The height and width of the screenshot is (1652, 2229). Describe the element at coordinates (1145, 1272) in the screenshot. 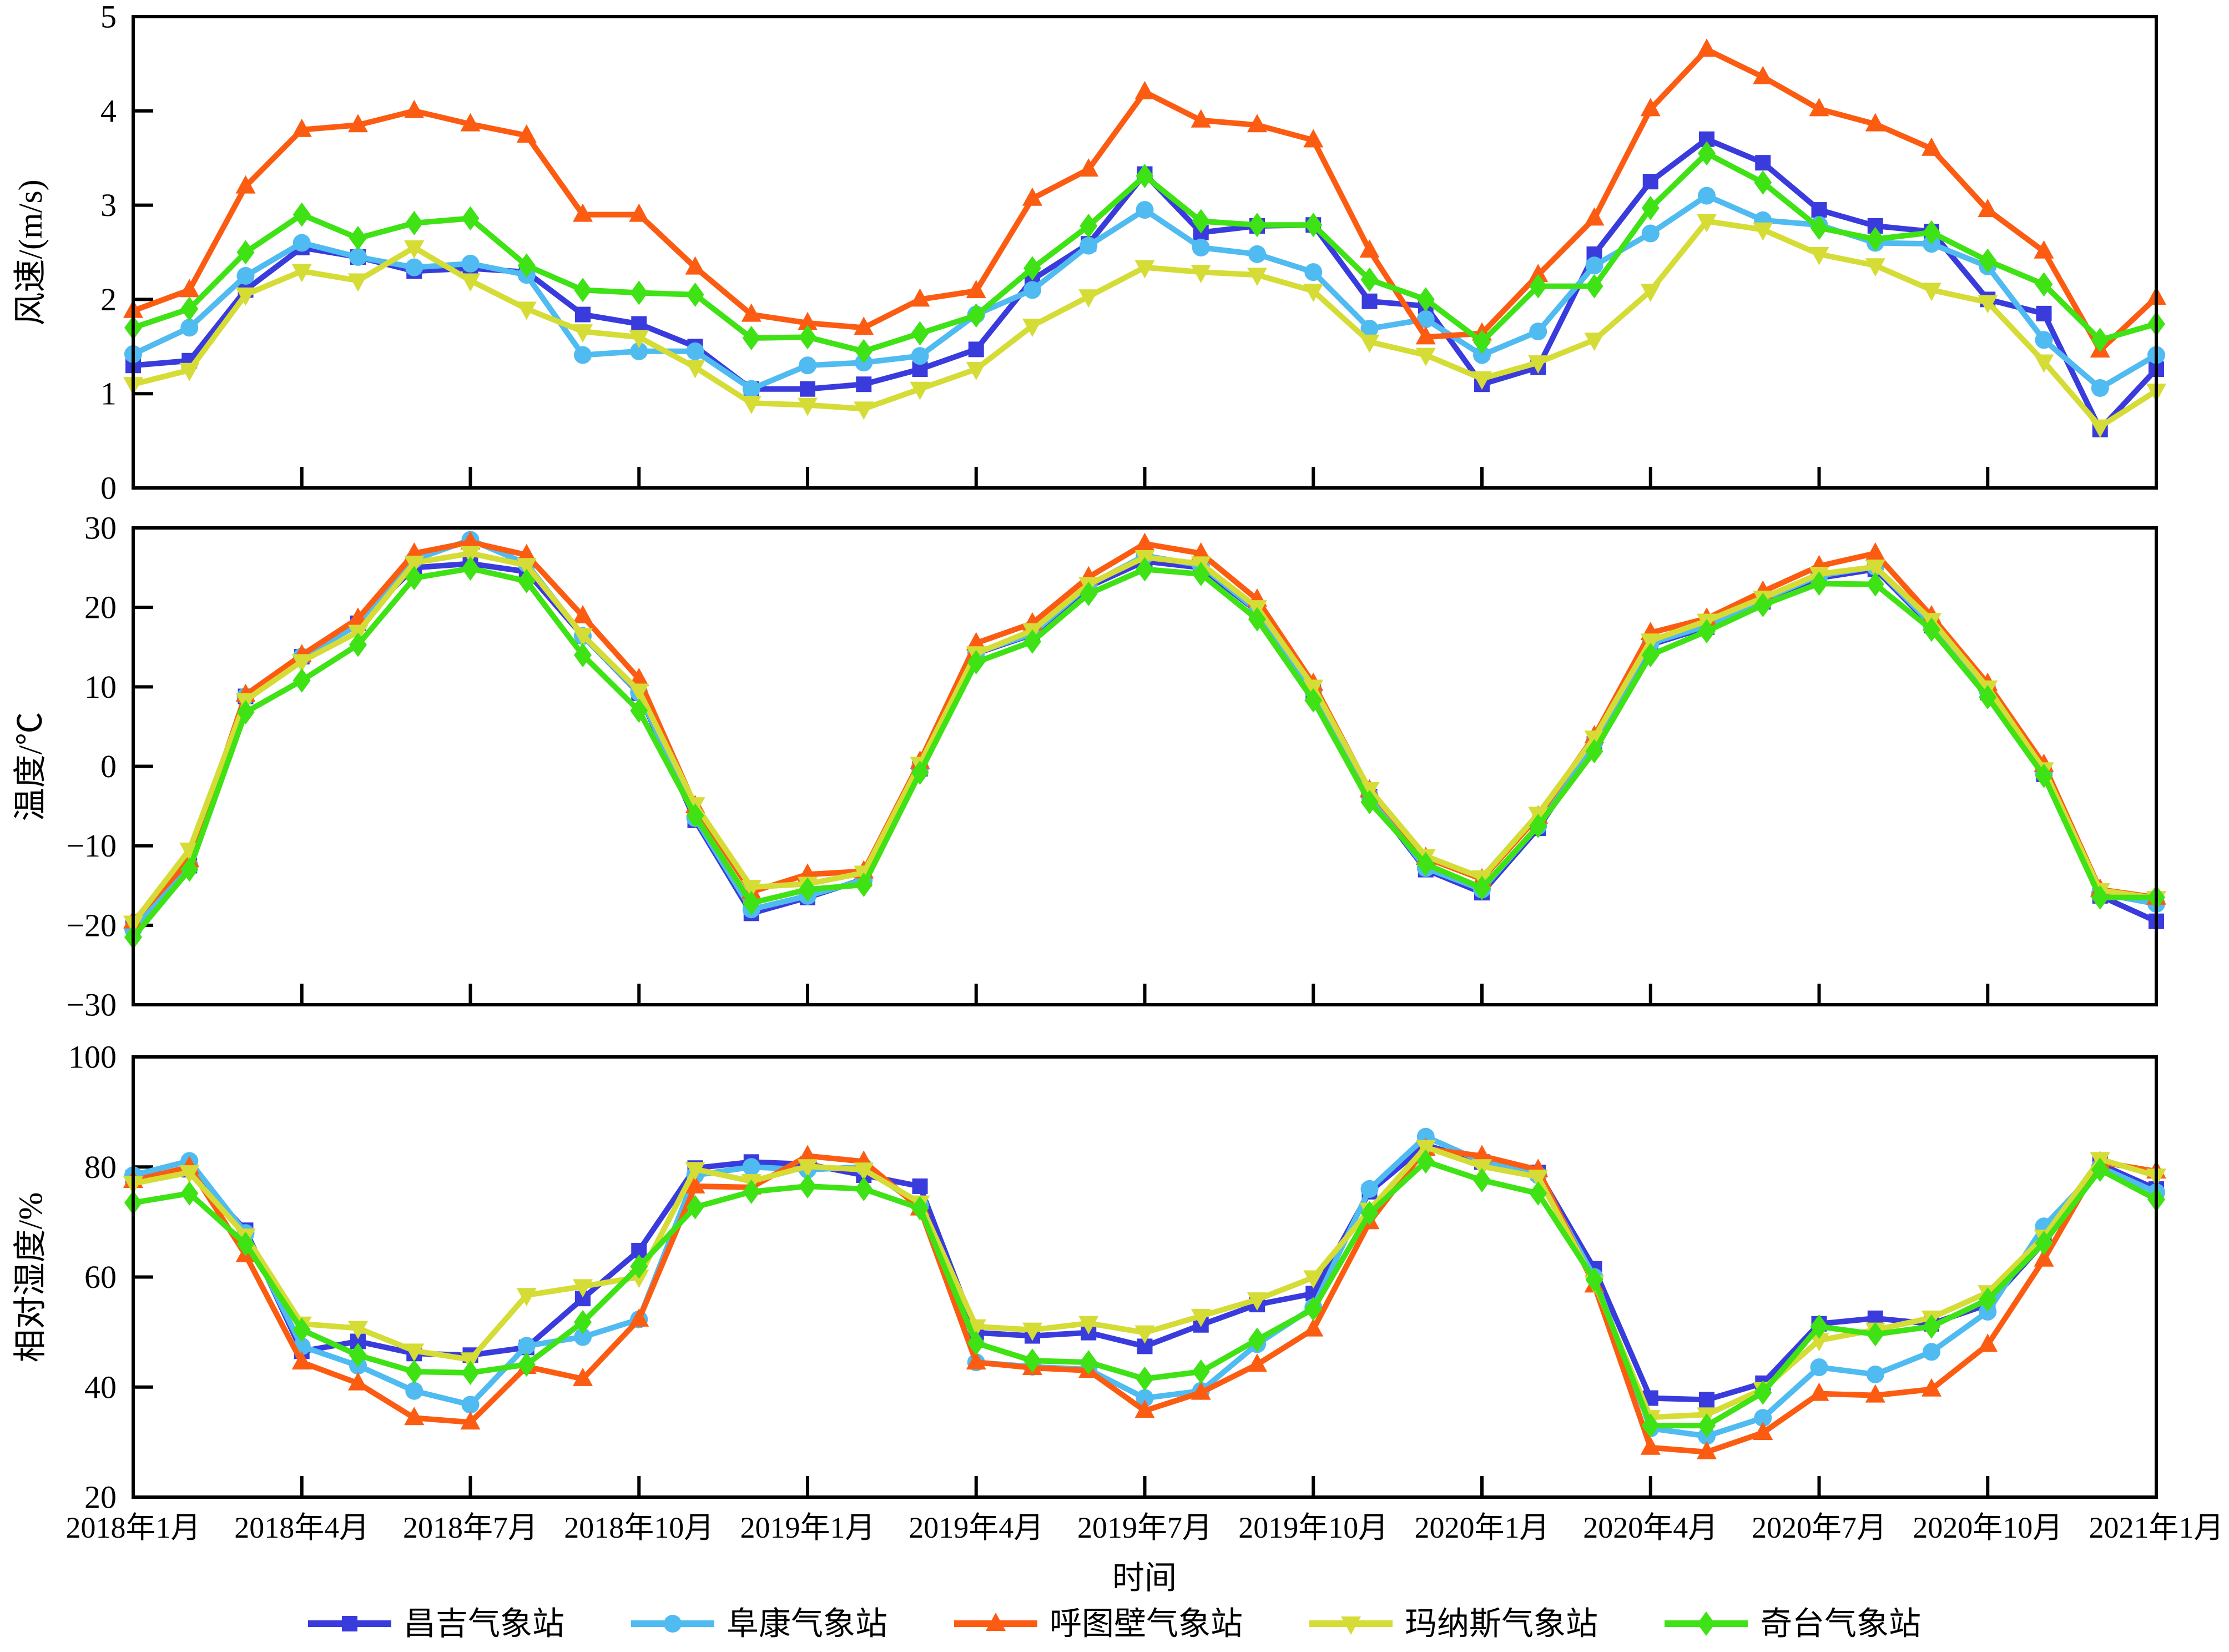

I see `series-line-changji` at that location.